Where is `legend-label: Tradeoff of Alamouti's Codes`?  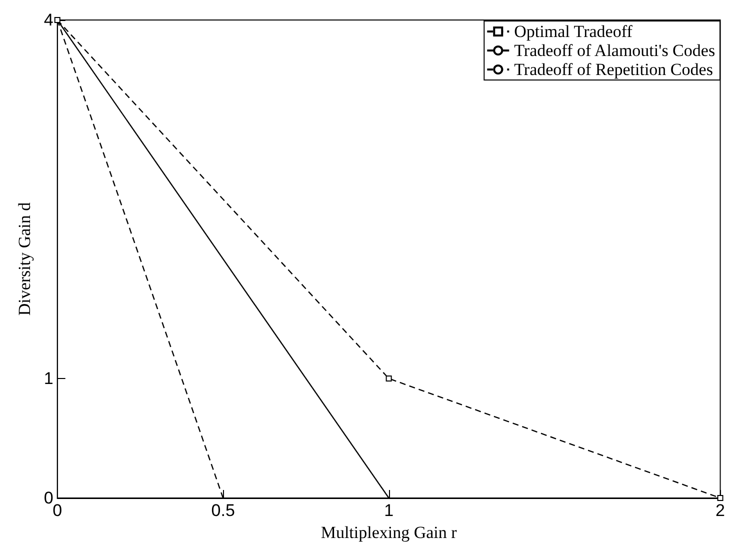
legend-label: Tradeoff of Alamouti's Codes is located at coordinates (615, 50).